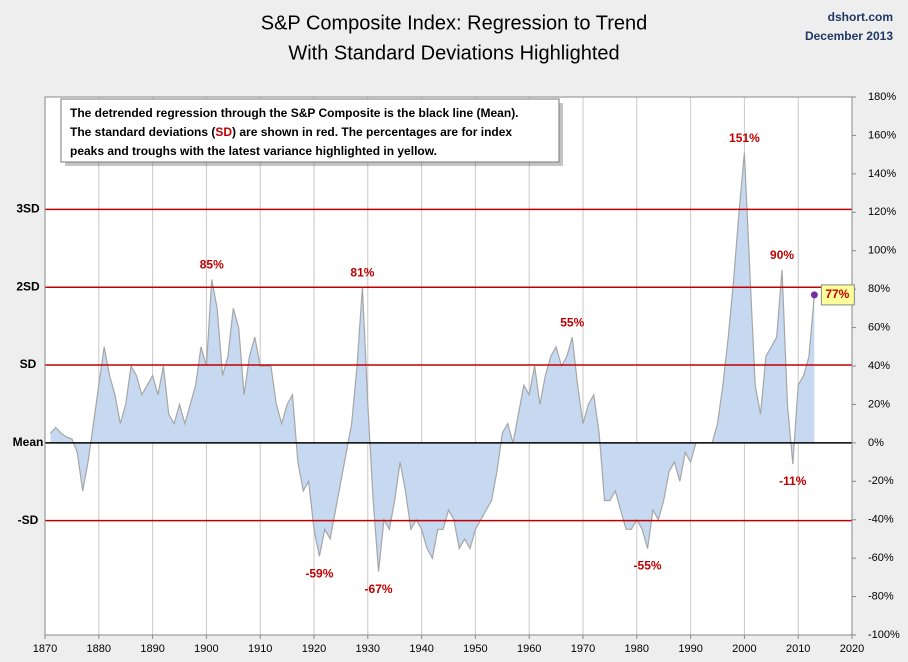  What do you see at coordinates (529, 649) in the screenshot?
I see `x-tick-label: 1960` at bounding box center [529, 649].